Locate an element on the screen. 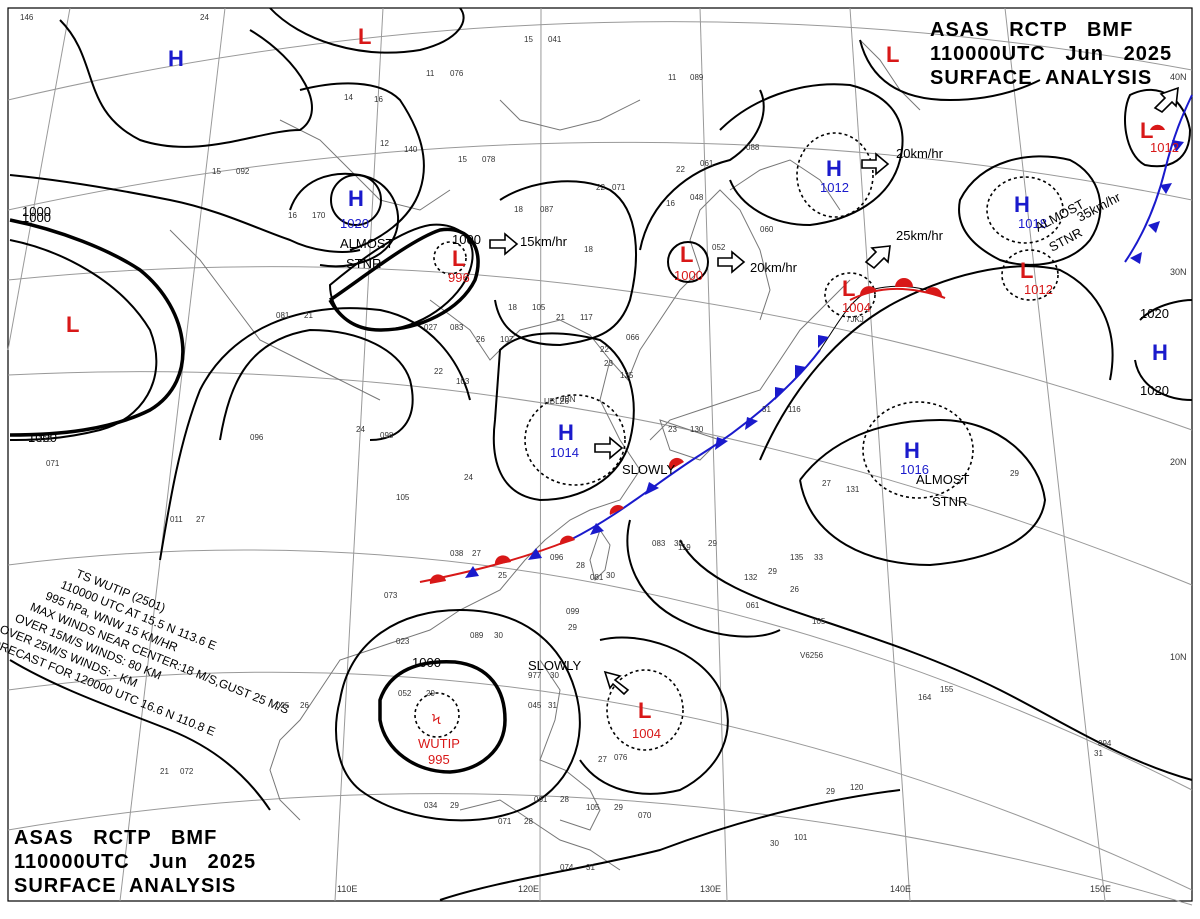  high-pressure-center: H 1020 is located at coordinates (356, 202).